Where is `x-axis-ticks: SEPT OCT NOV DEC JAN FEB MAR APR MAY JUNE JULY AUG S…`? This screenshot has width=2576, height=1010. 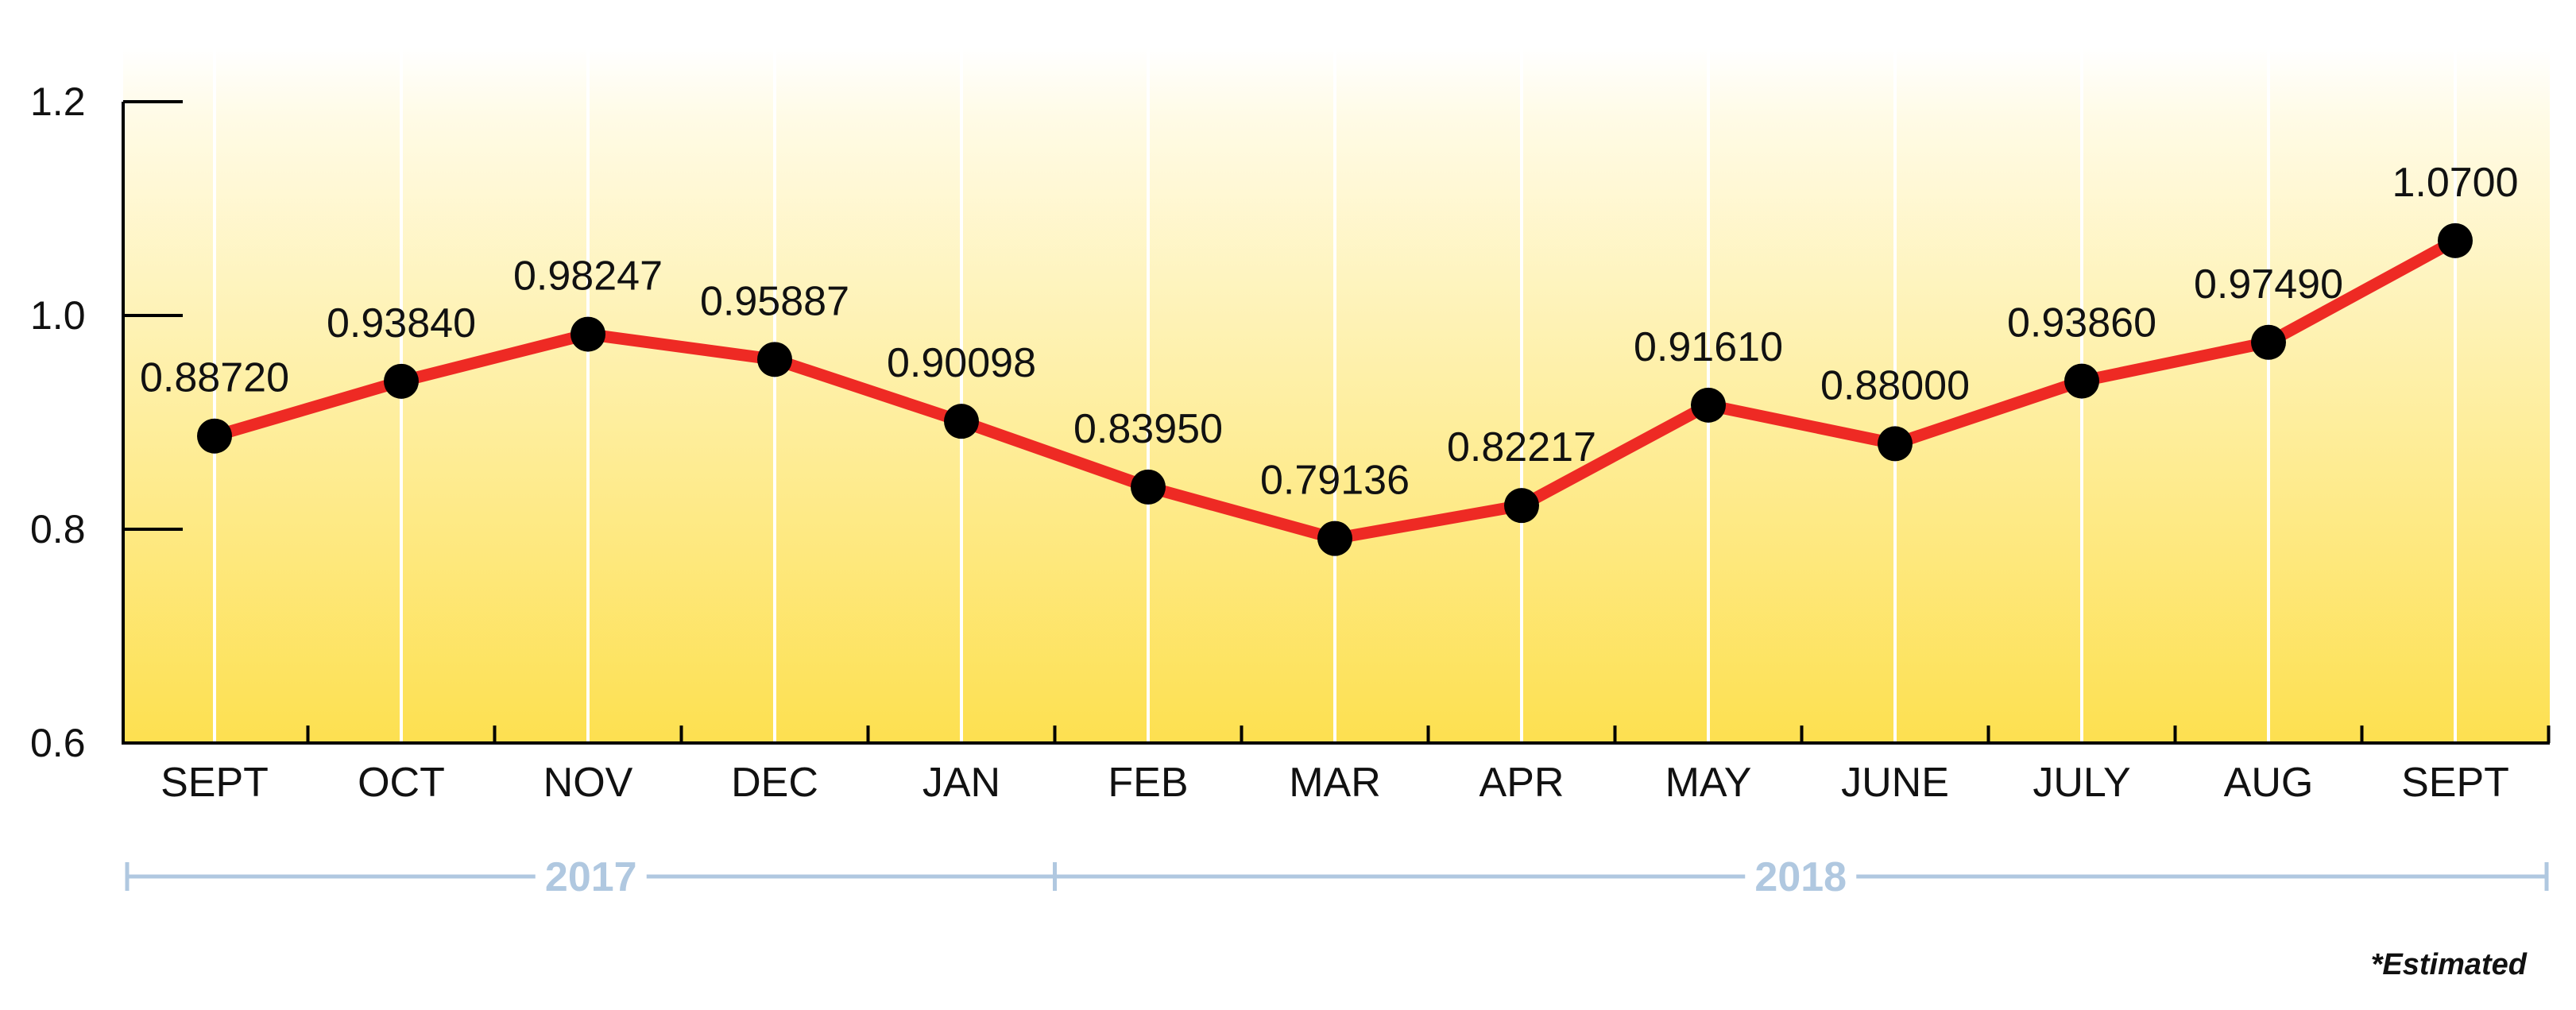
x-axis-ticks: SEPT OCT NOV DEC JAN FEB MAR APR MAY JUNE JULY AUG S… is located at coordinates (1356, 766).